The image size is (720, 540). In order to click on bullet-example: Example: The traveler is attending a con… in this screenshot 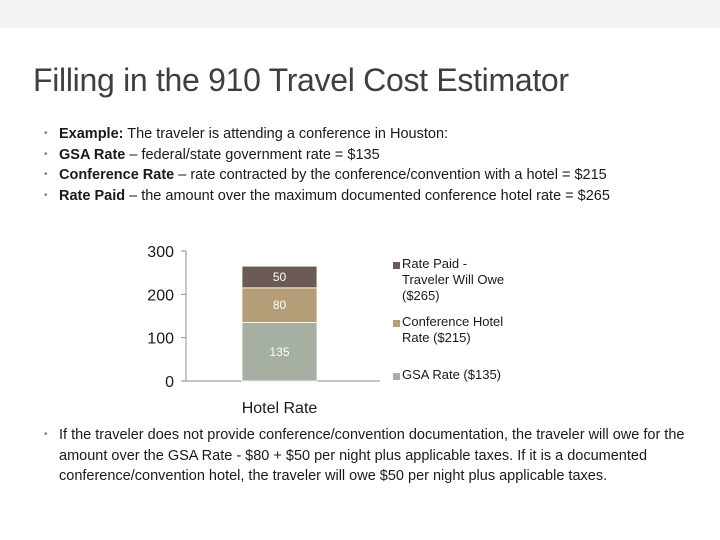, I will do `click(374, 134)`.